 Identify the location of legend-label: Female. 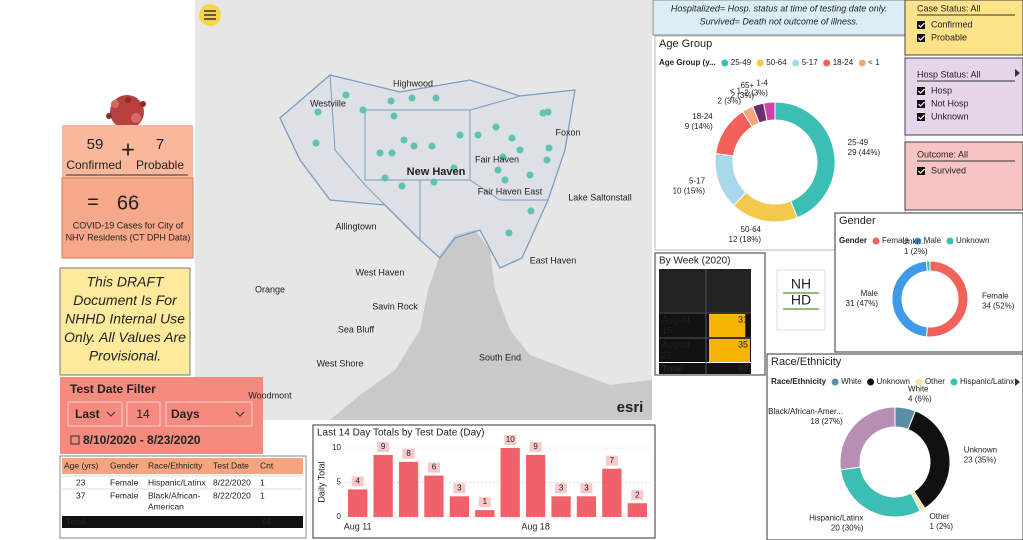
(895, 240).